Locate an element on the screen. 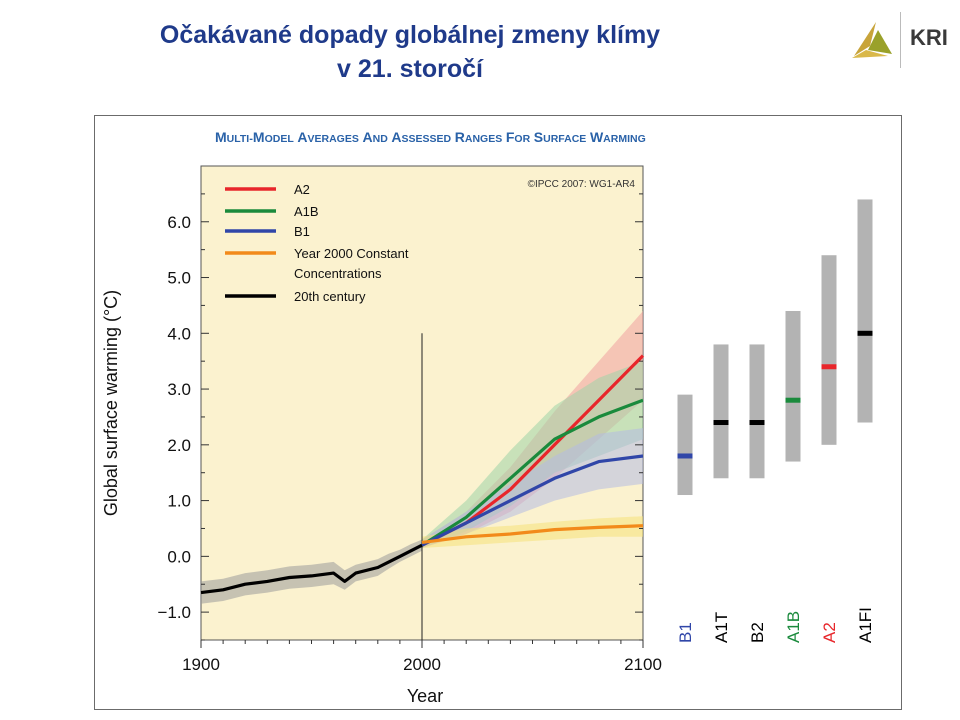  range-bar-a1b is located at coordinates (793, 386).